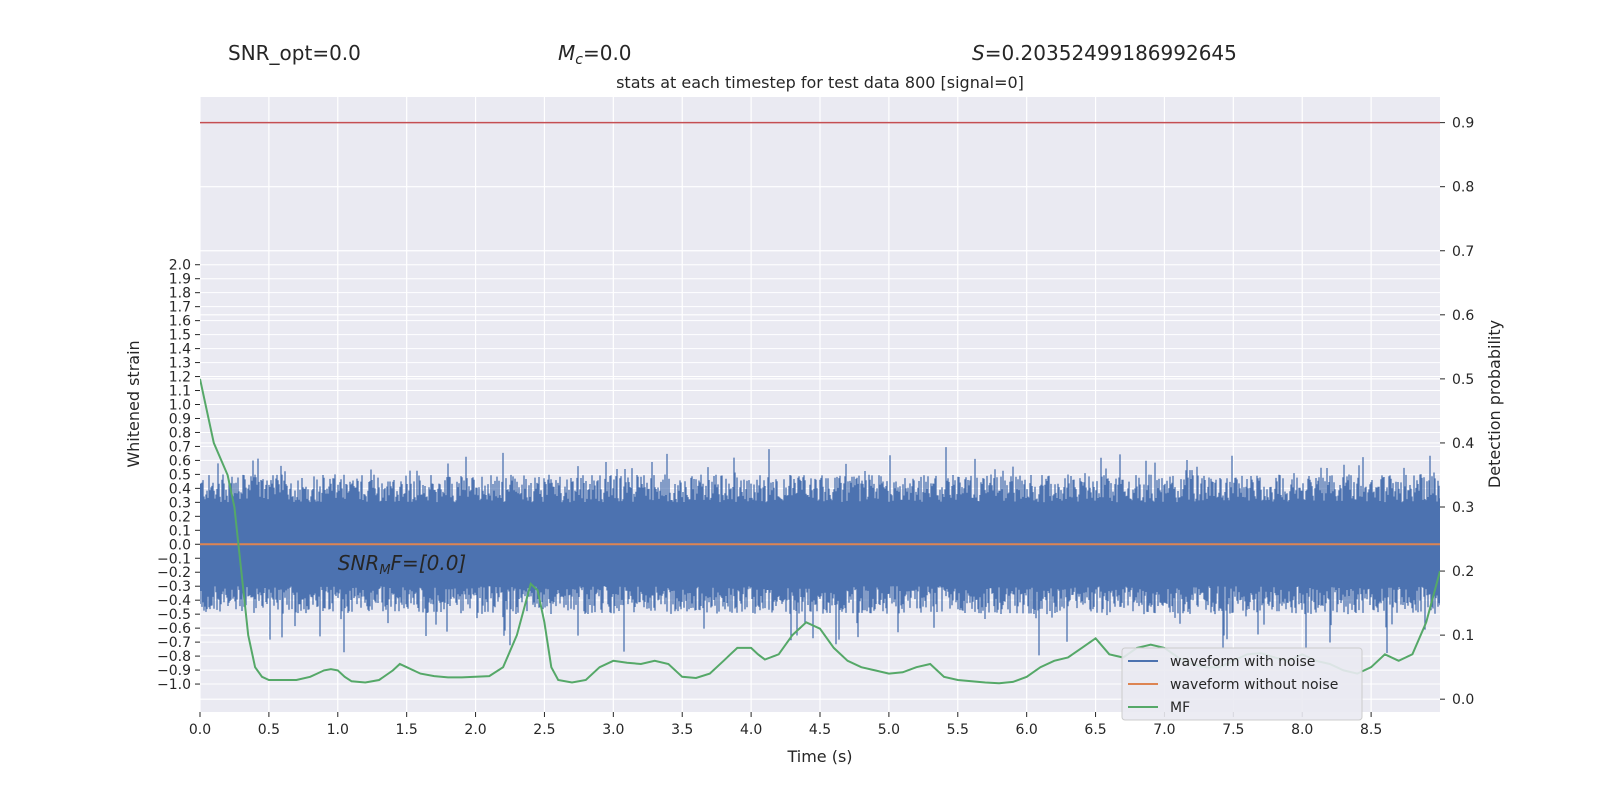  Describe the element at coordinates (1463, 252) in the screenshot. I see `y-right-tick-label: 0.7` at that location.